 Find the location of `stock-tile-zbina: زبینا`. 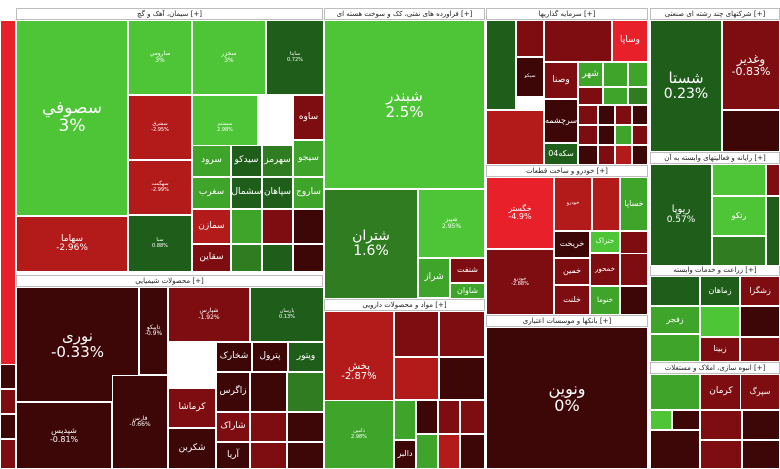

stock-tile-zbina: زبینا is located at coordinates (720, 349).